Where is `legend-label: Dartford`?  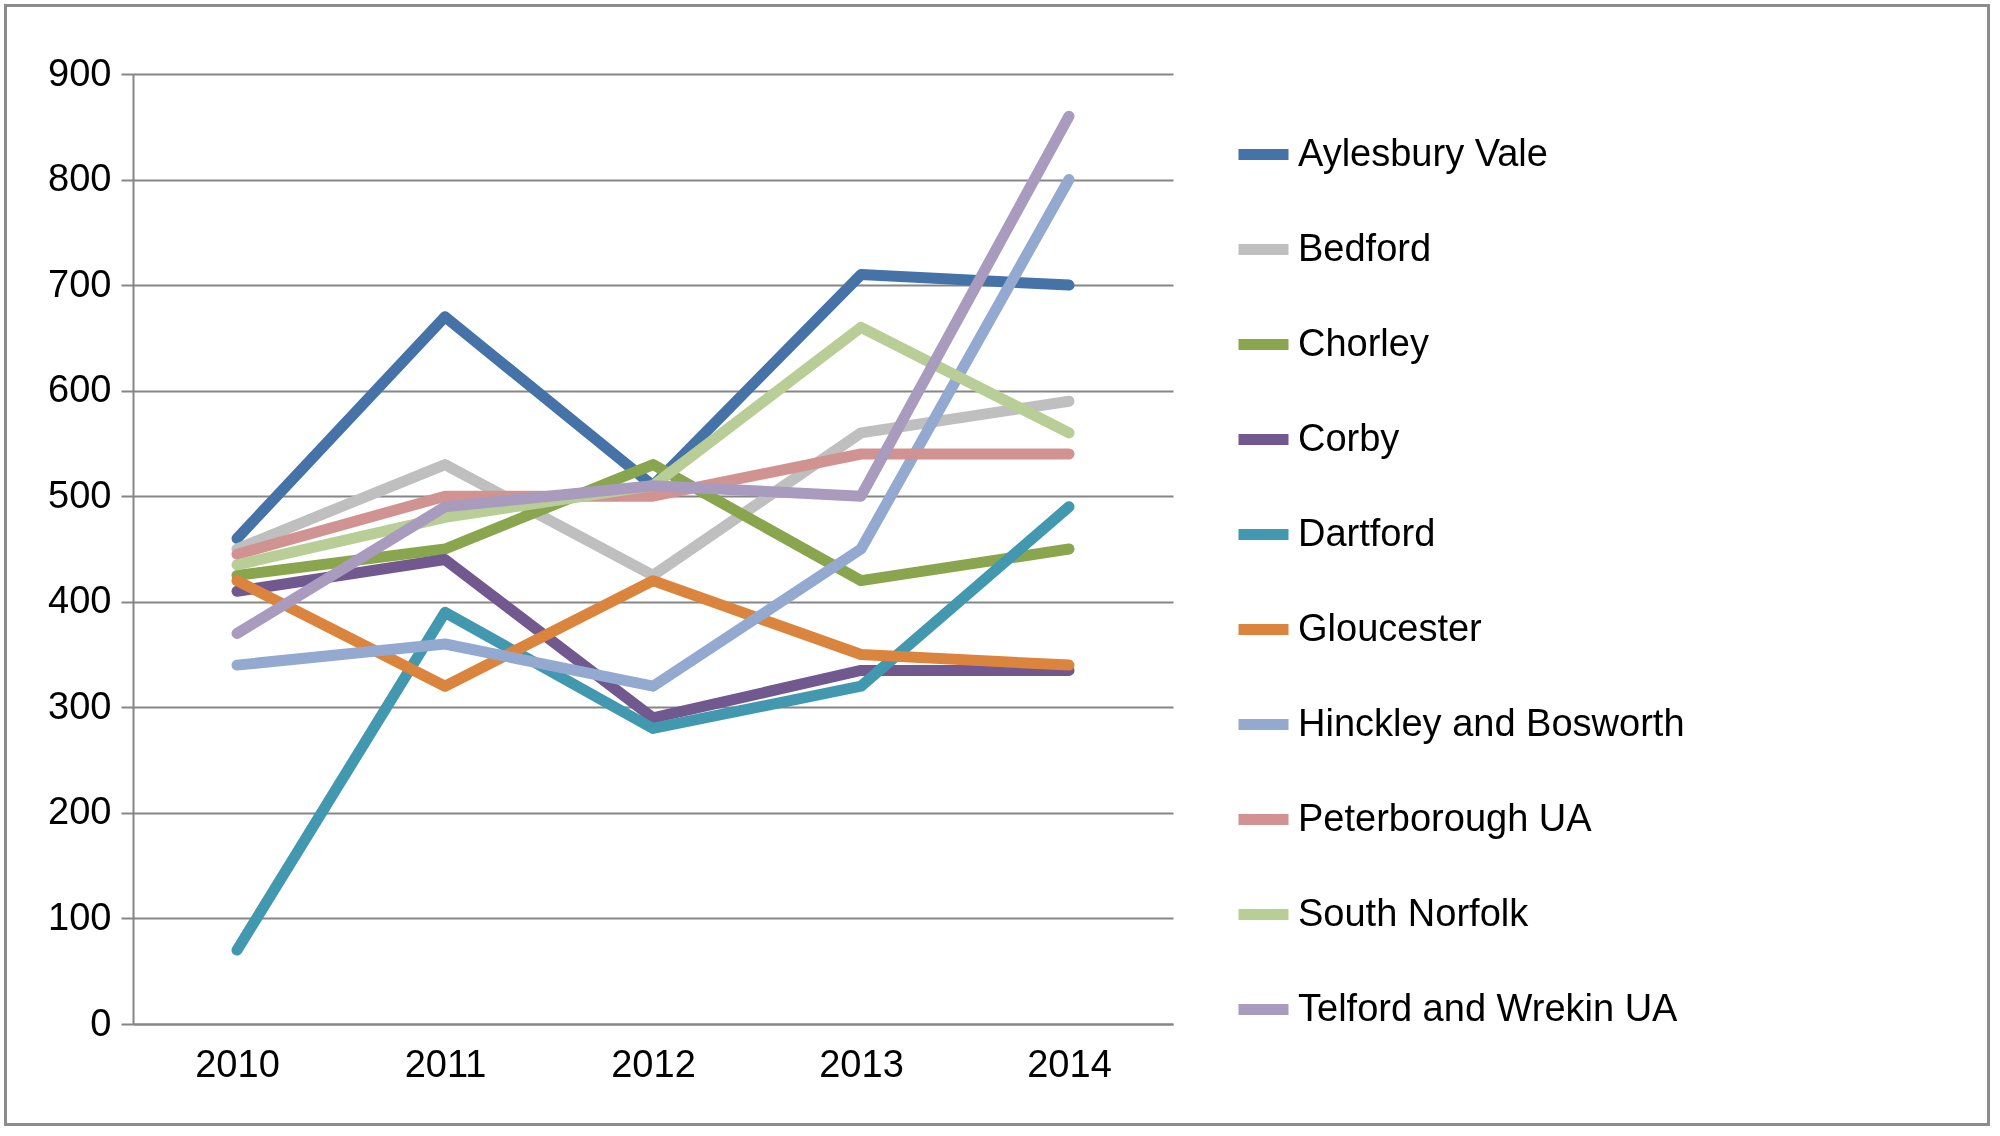 legend-label: Dartford is located at coordinates (1367, 532).